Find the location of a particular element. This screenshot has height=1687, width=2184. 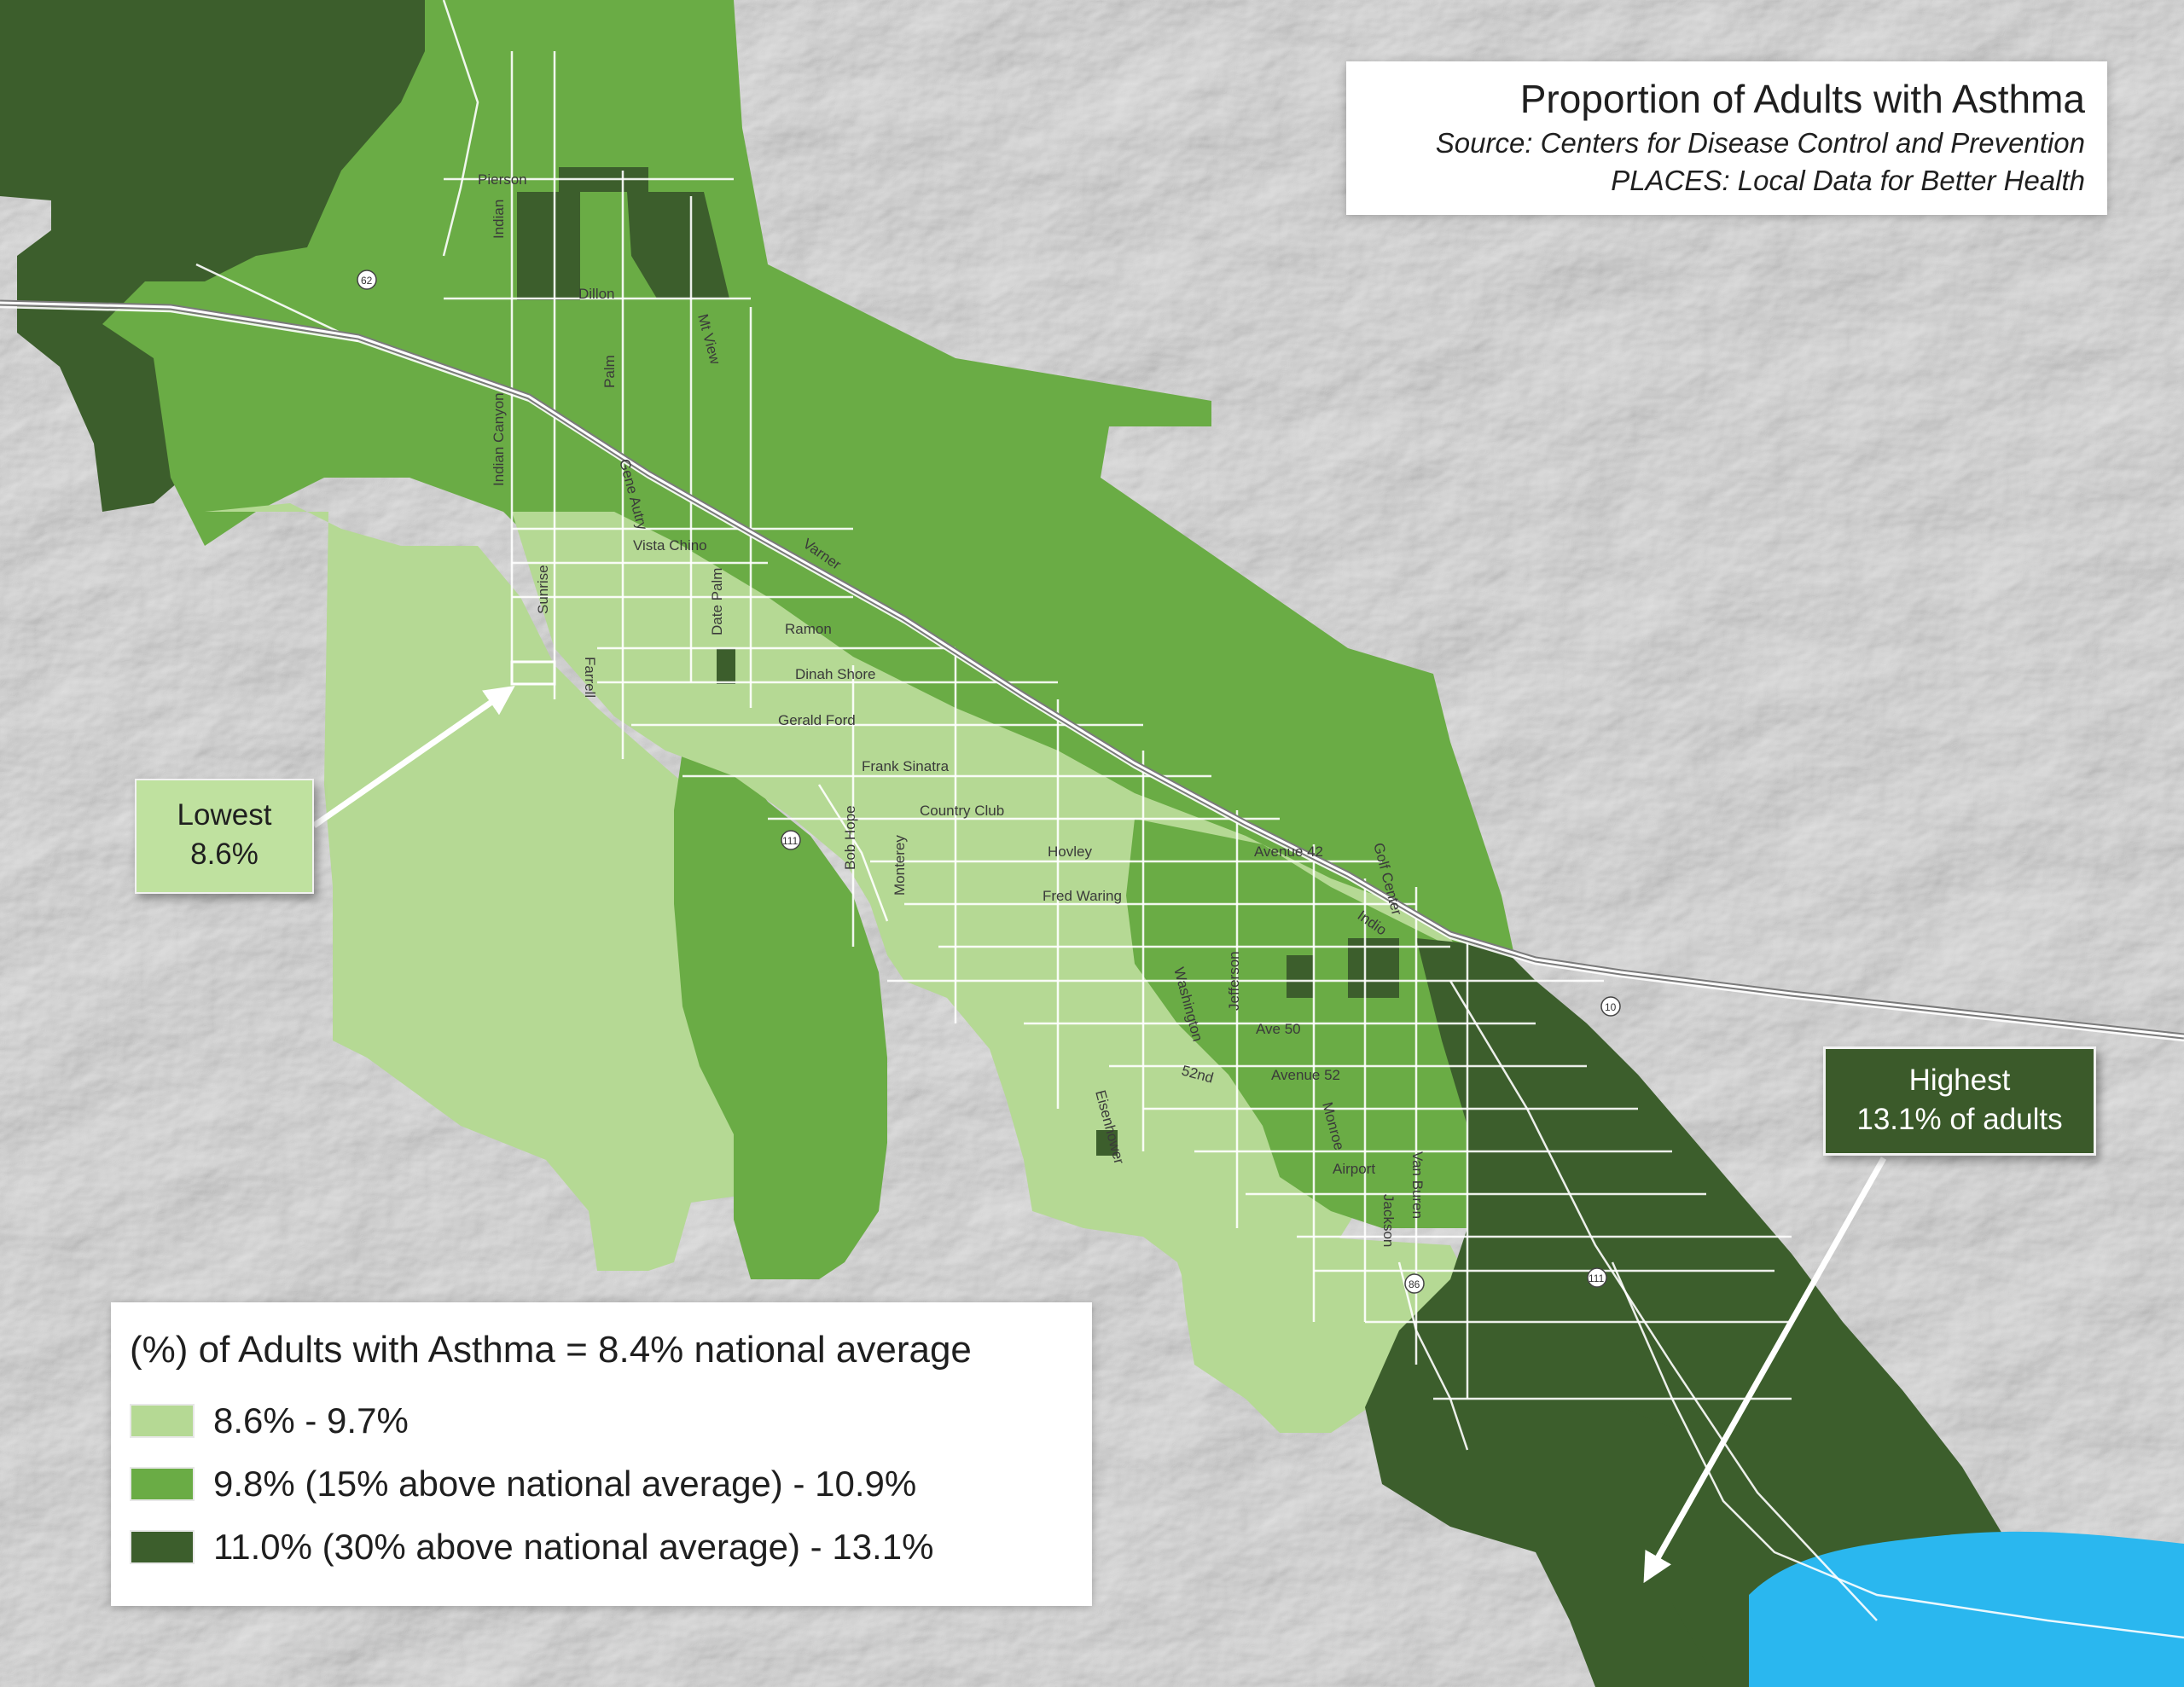

region-northwest-high is located at coordinates (213, 256).